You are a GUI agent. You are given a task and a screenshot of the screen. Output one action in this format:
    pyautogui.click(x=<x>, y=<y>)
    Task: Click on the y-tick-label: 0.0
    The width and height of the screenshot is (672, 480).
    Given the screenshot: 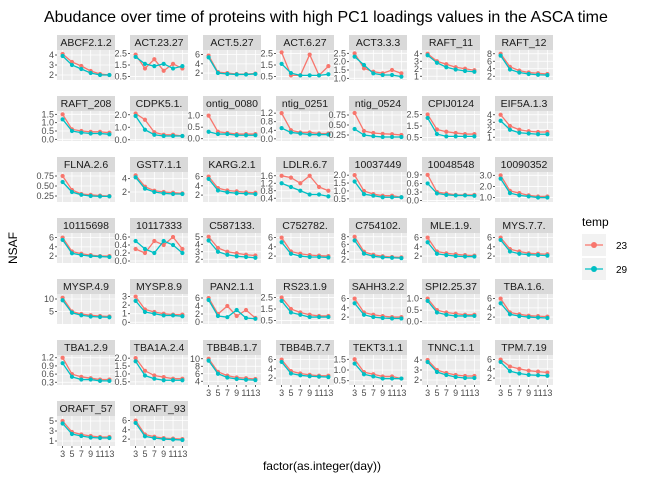 What is the action you would take?
    pyautogui.click(x=47, y=139)
    